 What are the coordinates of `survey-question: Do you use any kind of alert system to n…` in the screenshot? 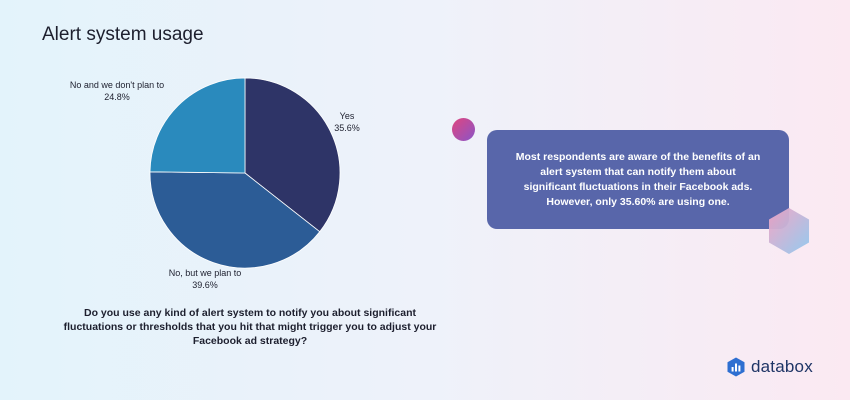 It's located at (250, 327).